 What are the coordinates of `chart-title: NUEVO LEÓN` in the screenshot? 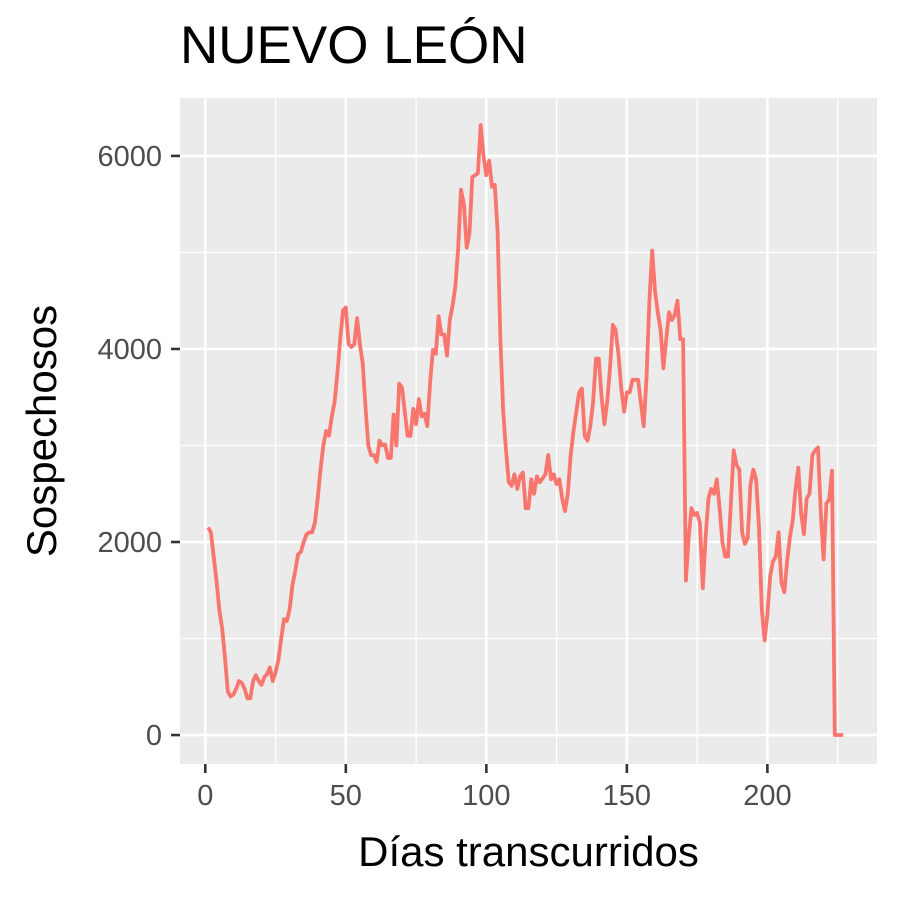 It's located at (354, 45).